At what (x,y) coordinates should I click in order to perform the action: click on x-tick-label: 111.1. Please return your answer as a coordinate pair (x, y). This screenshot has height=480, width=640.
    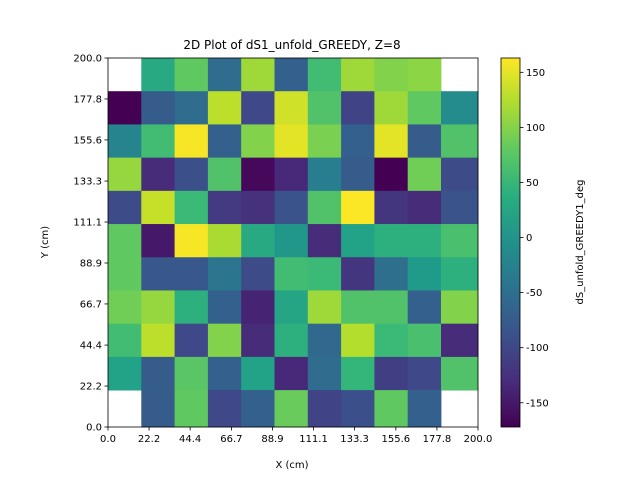
    Looking at the image, I should click on (313, 439).